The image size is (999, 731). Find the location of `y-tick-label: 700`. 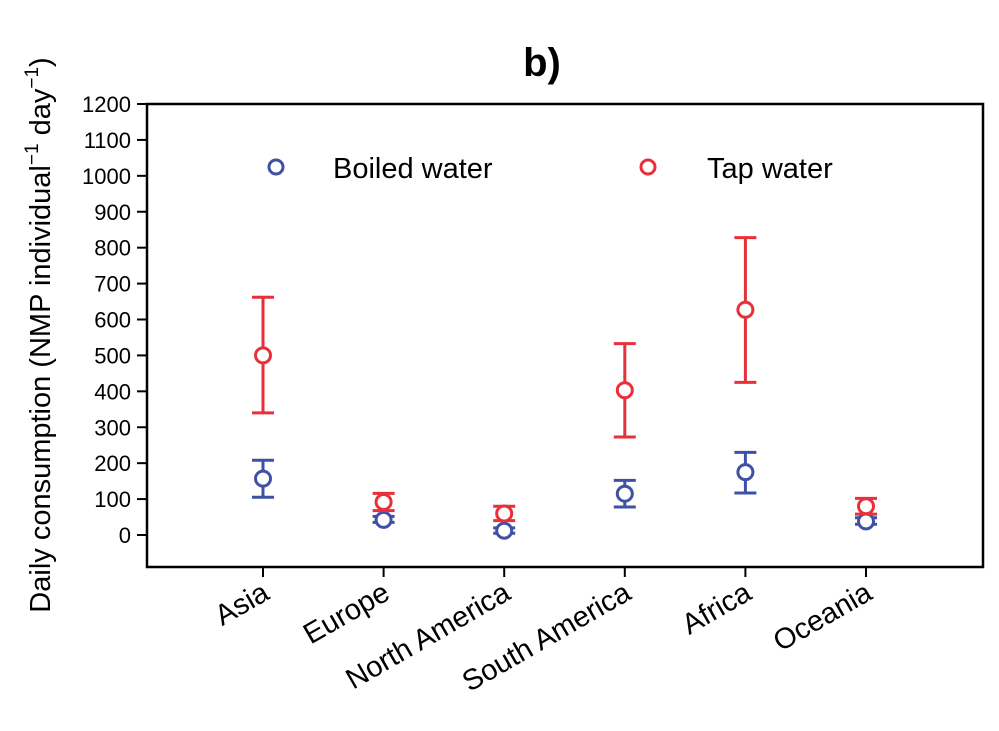

y-tick-label: 700 is located at coordinates (112, 284).